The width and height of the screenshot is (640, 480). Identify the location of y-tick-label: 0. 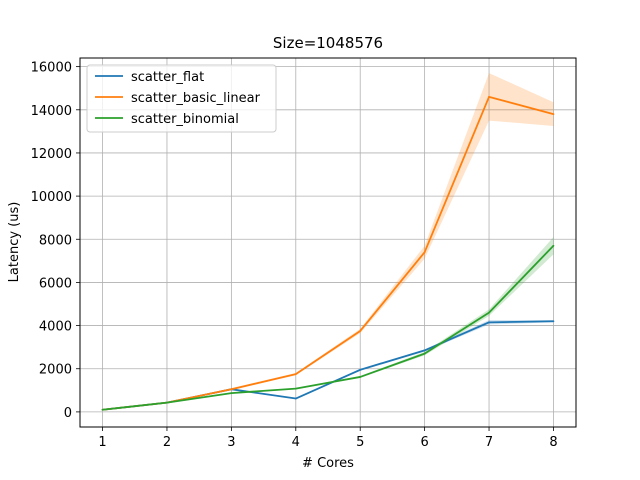
(68, 413).